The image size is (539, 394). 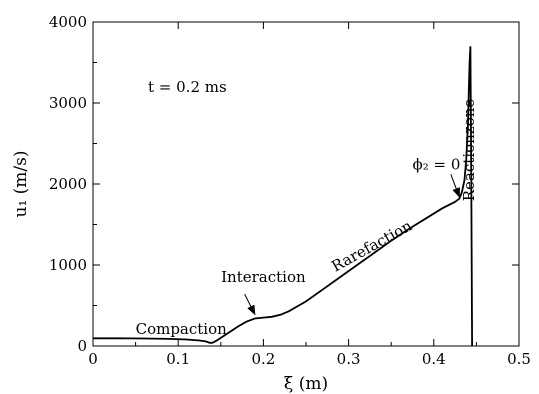 I want to click on x-axis-label: ξ (m), so click(x=306, y=384).